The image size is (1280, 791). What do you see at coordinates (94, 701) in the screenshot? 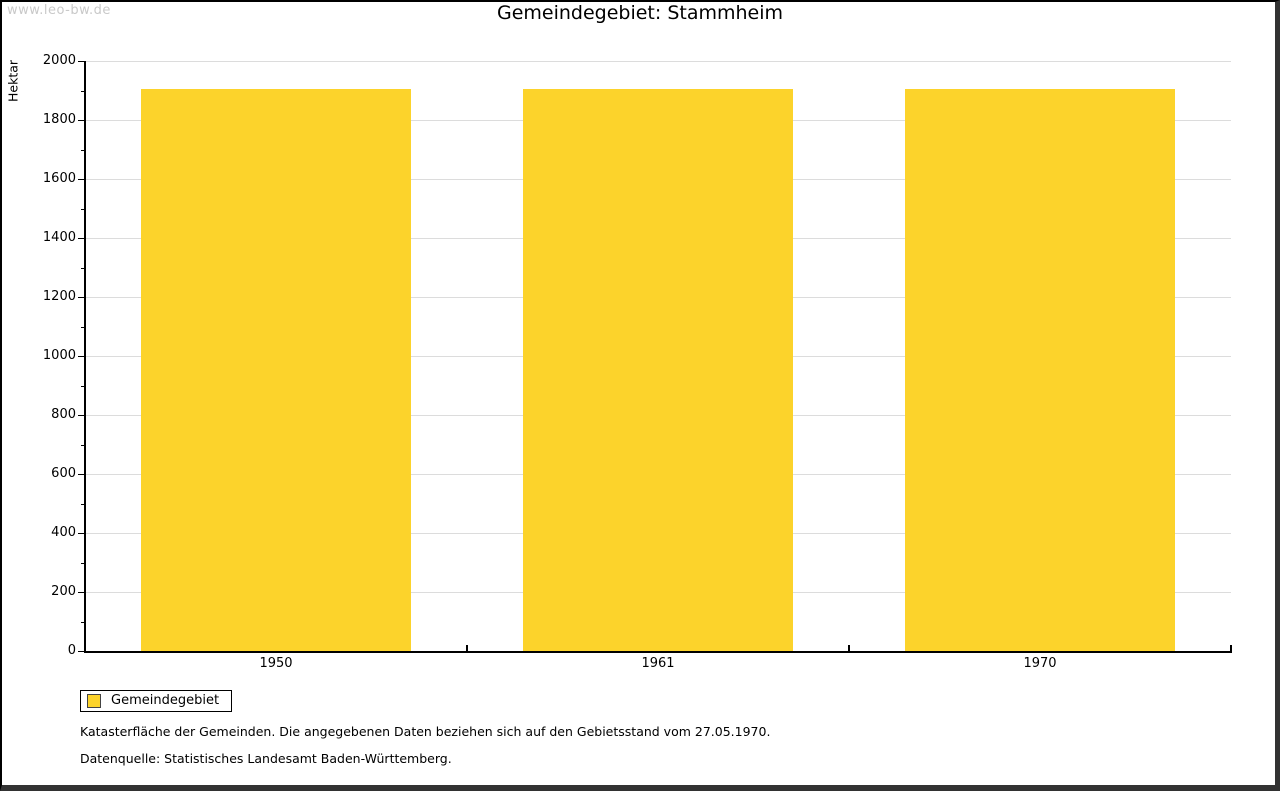
I see `legend-swatch` at bounding box center [94, 701].